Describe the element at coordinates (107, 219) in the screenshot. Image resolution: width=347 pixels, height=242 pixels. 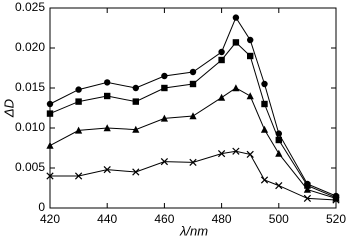
I see `x-tick-label: 440` at that location.